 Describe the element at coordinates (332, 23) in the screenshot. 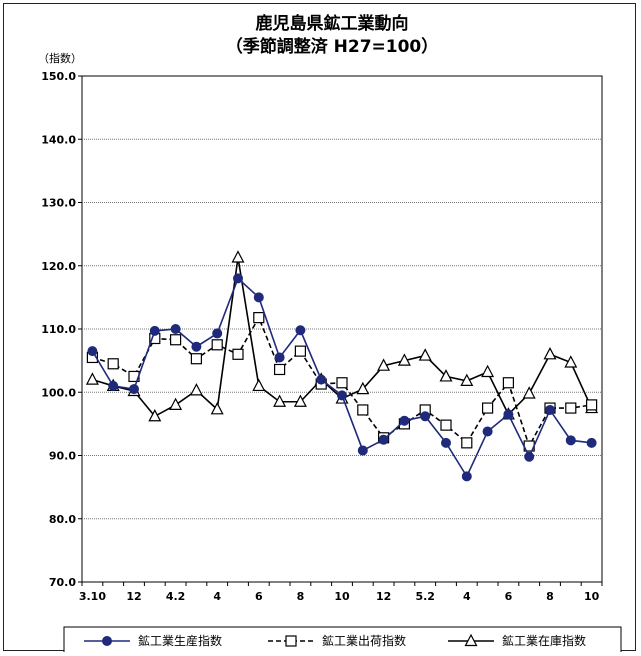

I see `chart-title: 鹿児島県鉱工業動向` at that location.